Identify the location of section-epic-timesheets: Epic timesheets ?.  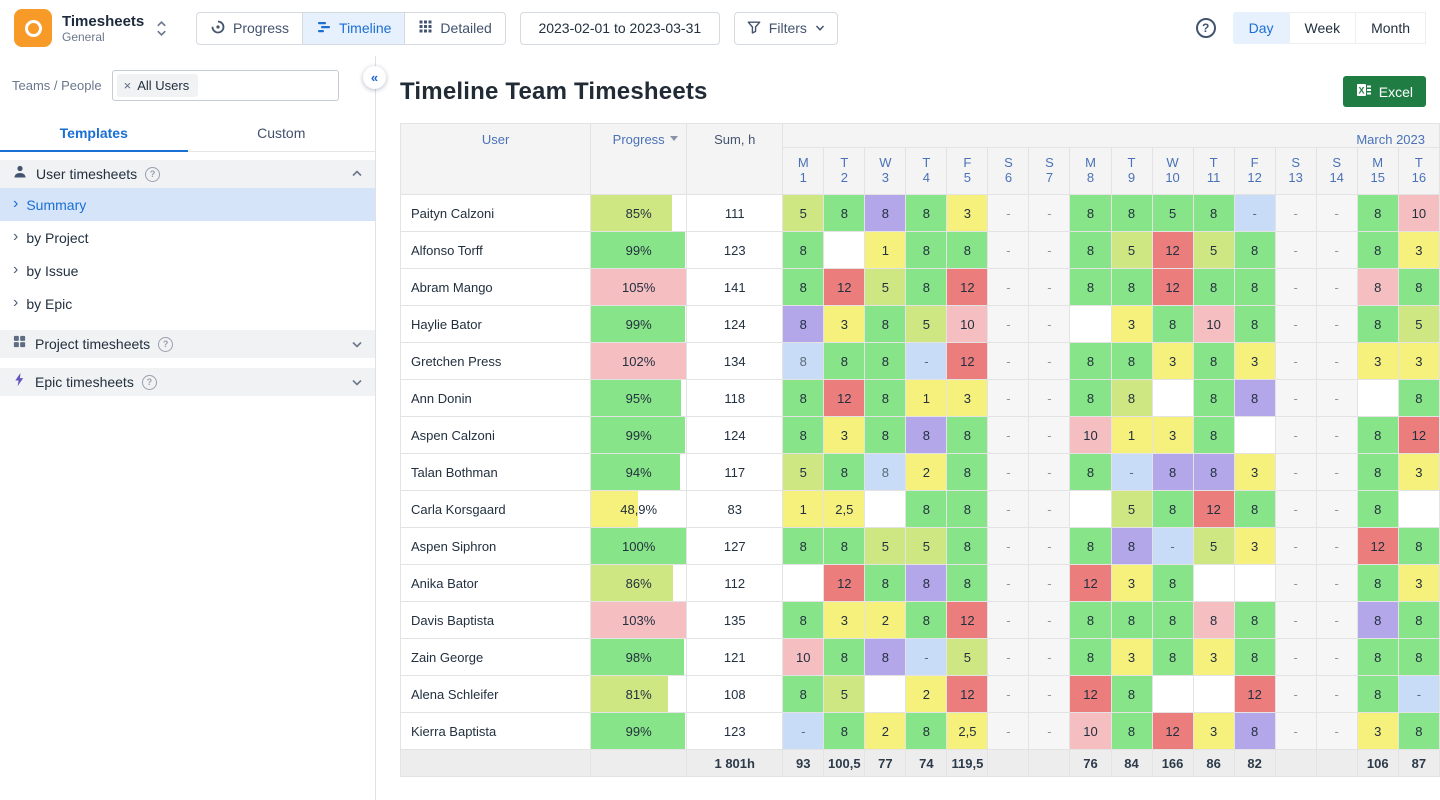
(187, 382).